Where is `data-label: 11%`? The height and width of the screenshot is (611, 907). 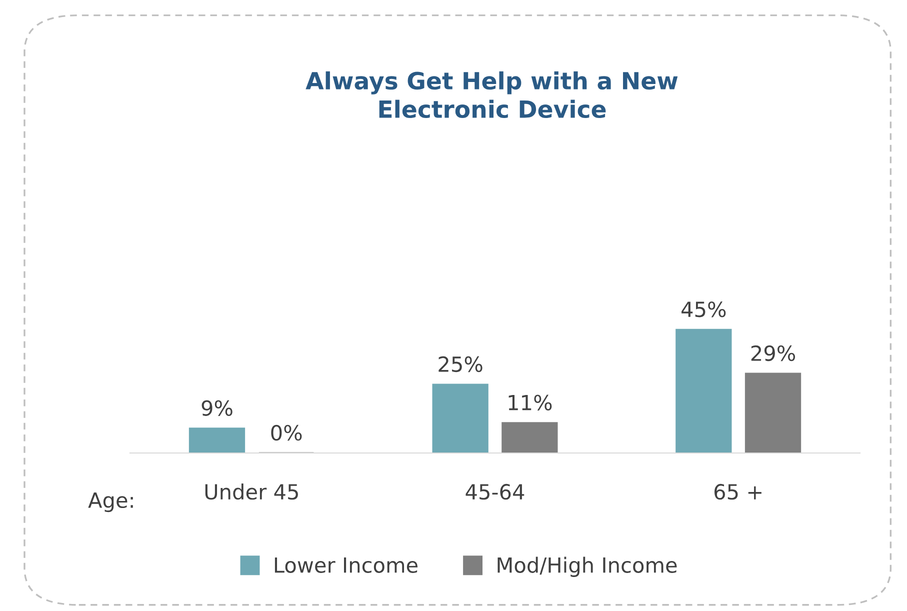
data-label: 11% is located at coordinates (530, 402).